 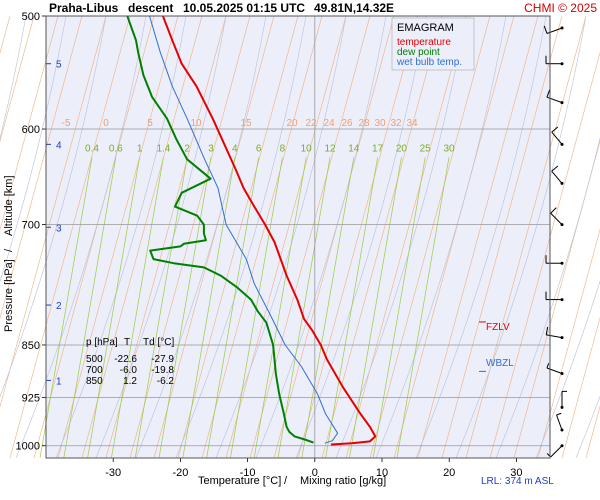 I want to click on lrl-label: LRL: 374 m ASL, so click(x=517, y=481).